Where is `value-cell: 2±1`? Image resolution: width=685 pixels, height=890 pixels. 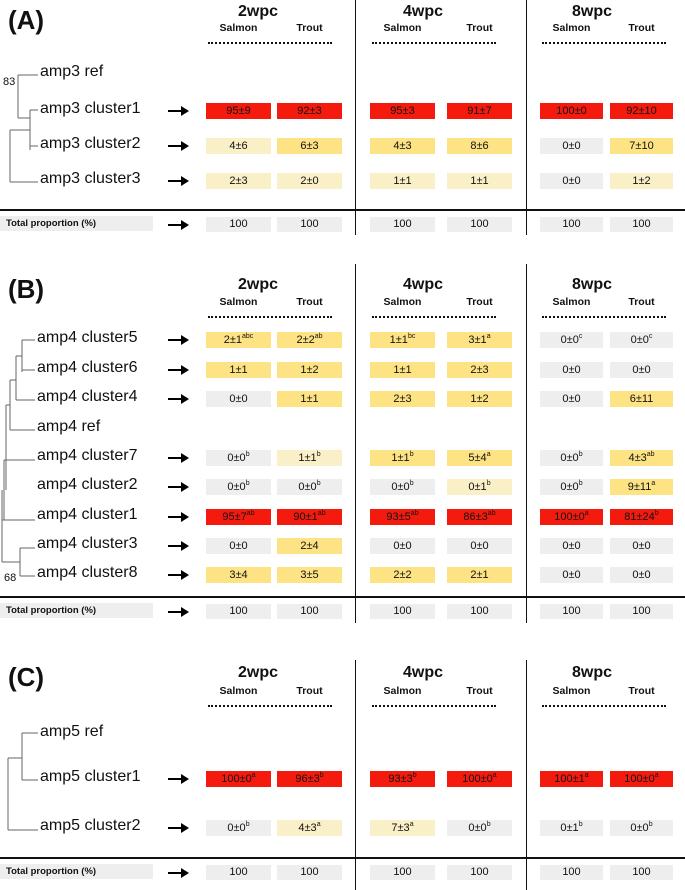 value-cell: 2±1 is located at coordinates (479, 575).